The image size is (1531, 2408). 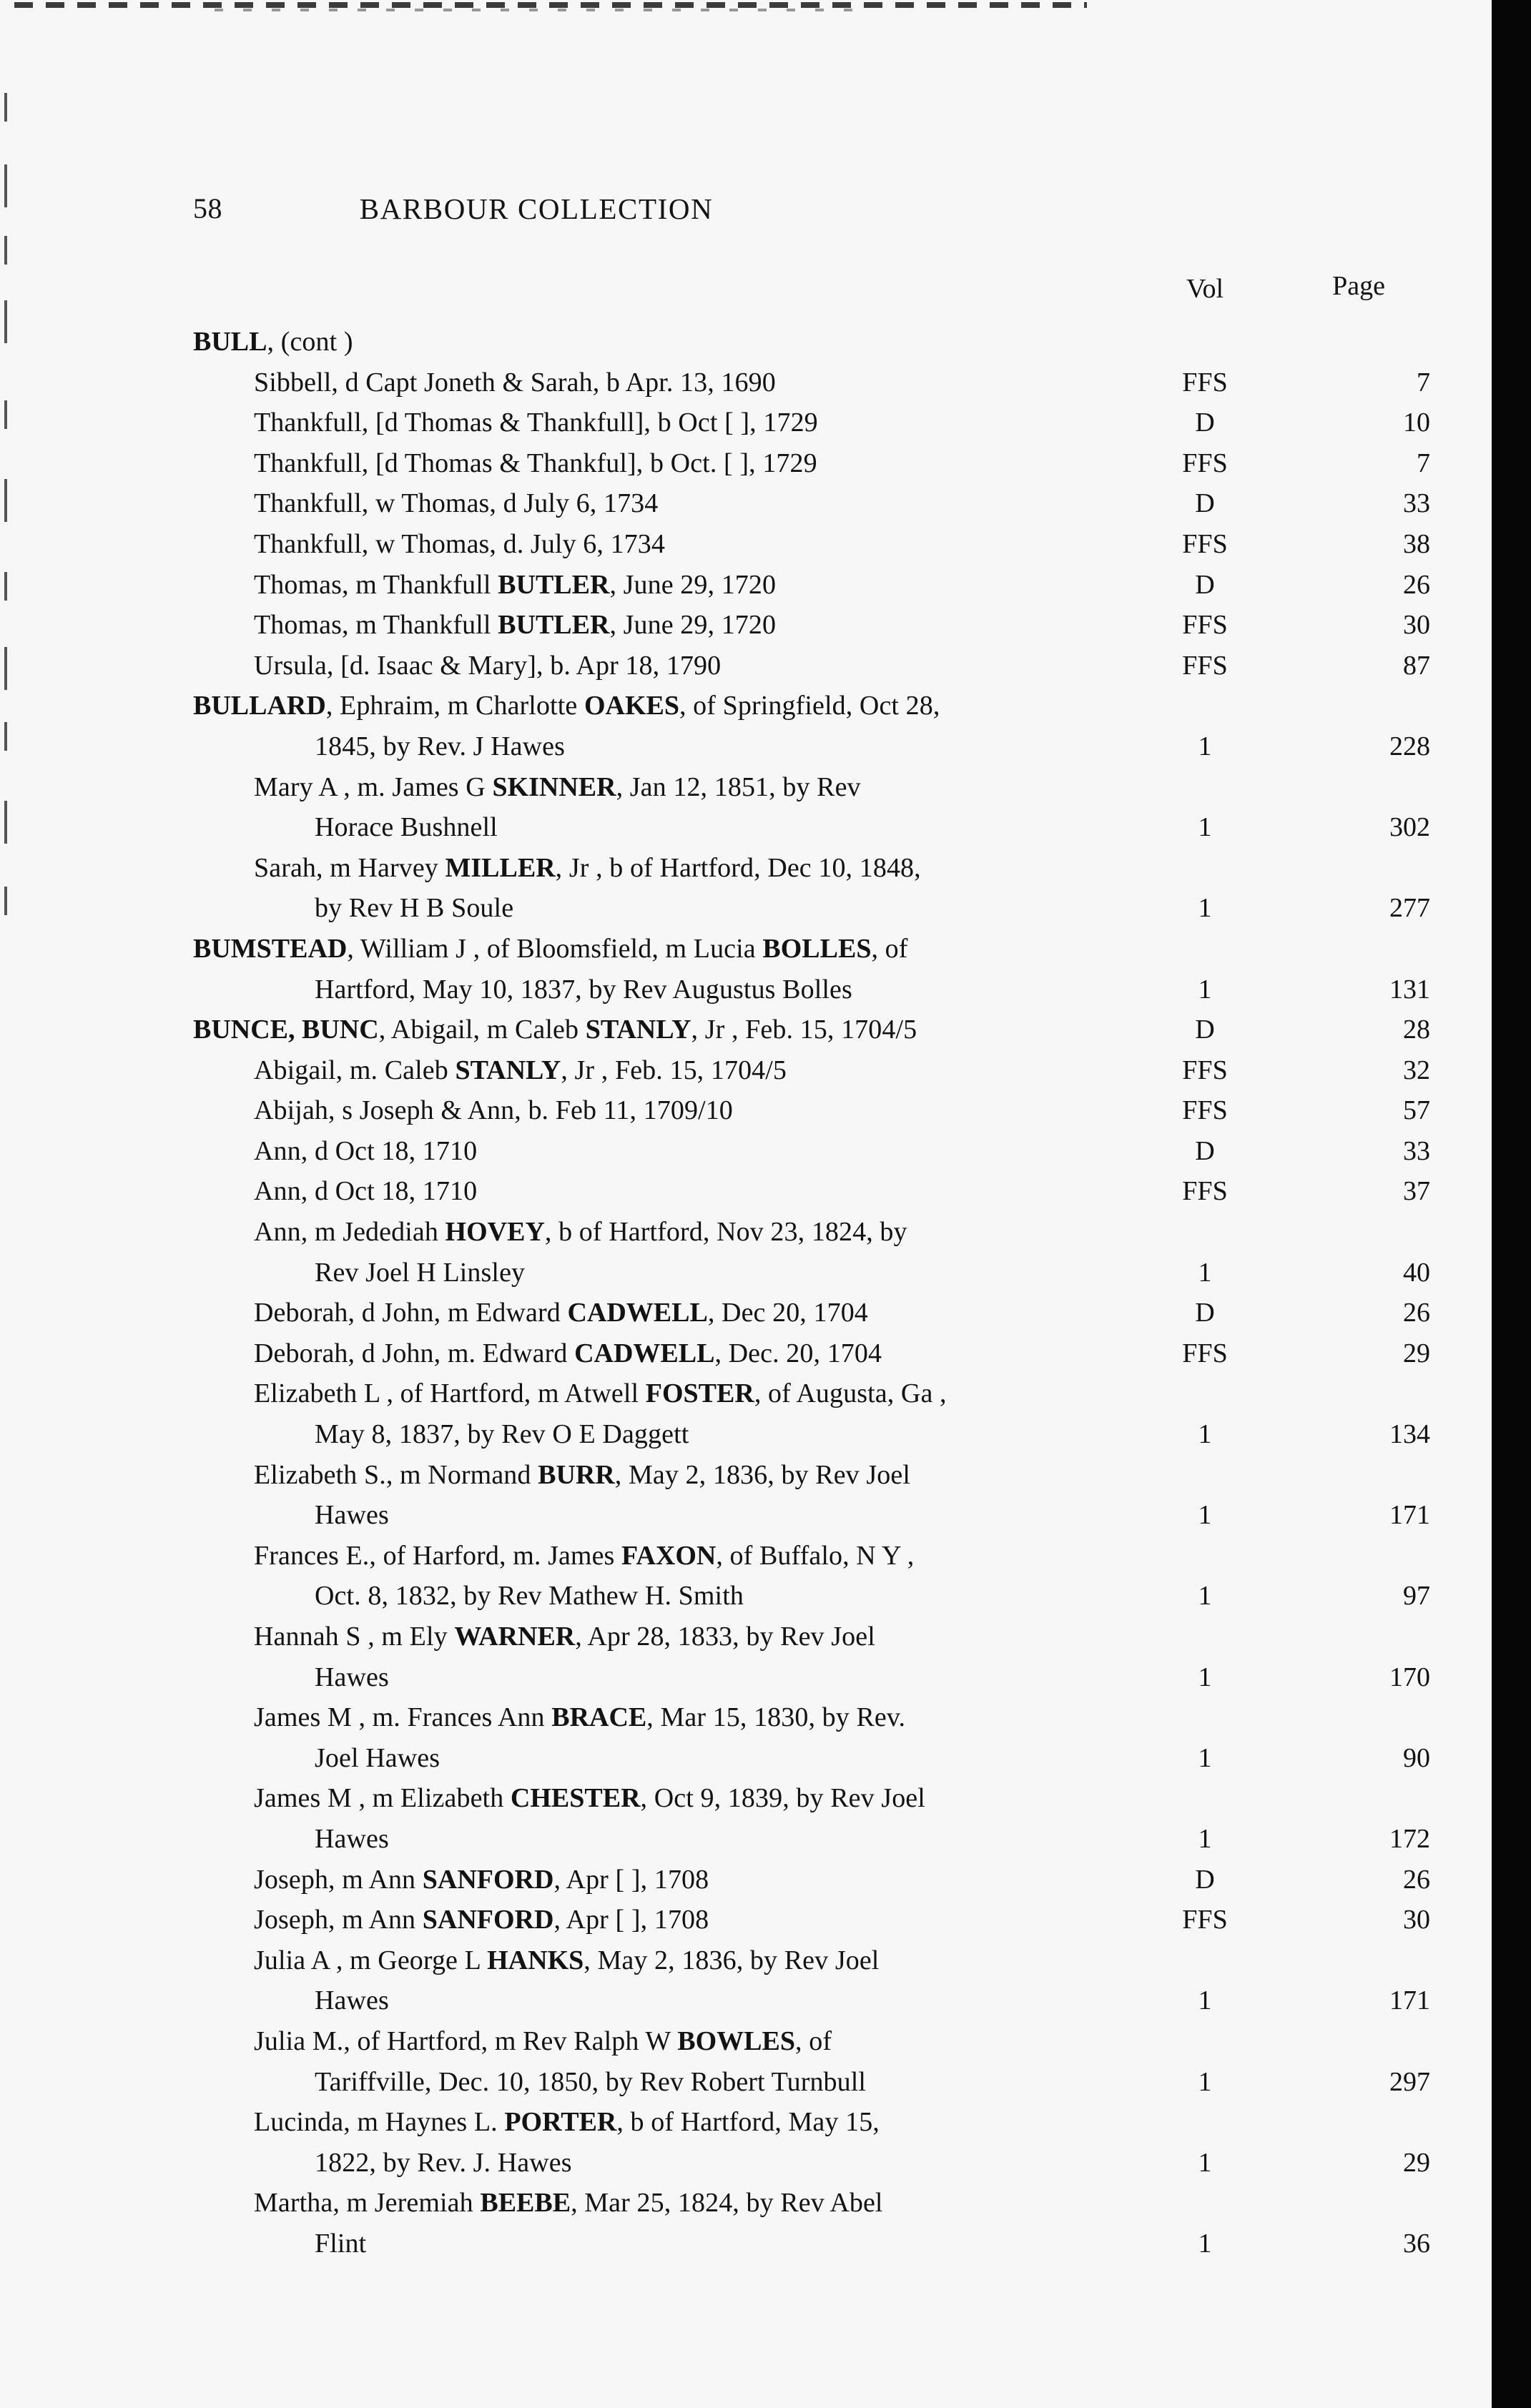 I want to click on entry-text: Thankfull, w Thomas, d July 6, 1734, so click(x=456, y=503).